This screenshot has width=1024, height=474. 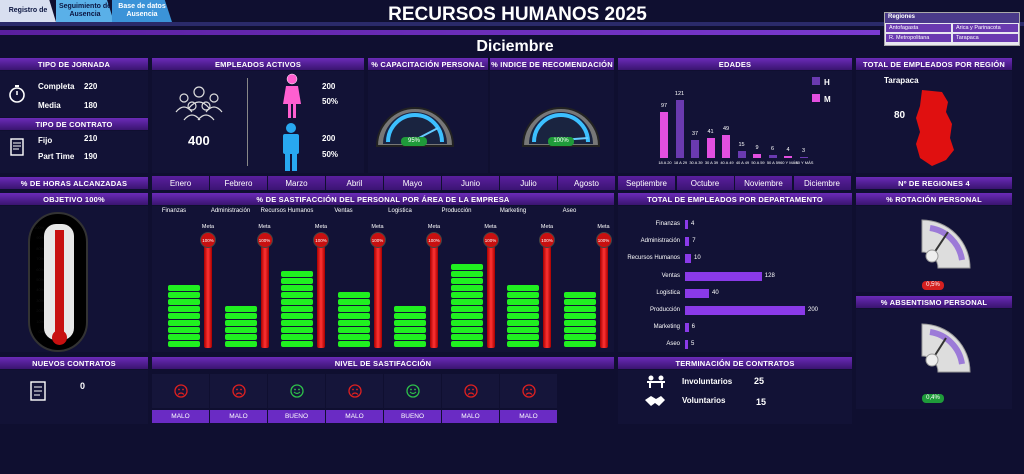 What do you see at coordinates (900, 115) in the screenshot?
I see `region-value: 80` at bounding box center [900, 115].